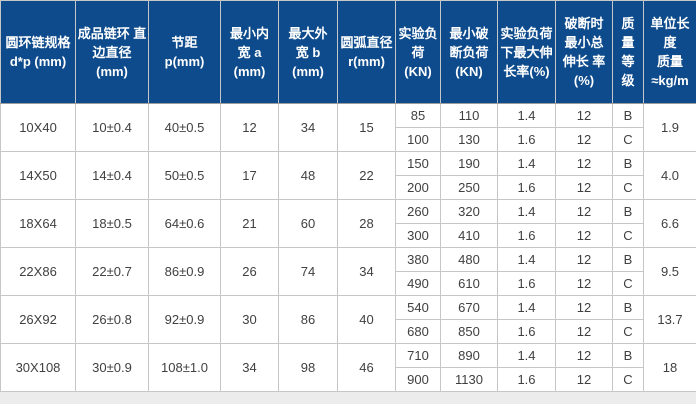 This screenshot has width=696, height=404. What do you see at coordinates (669, 271) in the screenshot?
I see `unit-mass-cell: 9.5` at bounding box center [669, 271].